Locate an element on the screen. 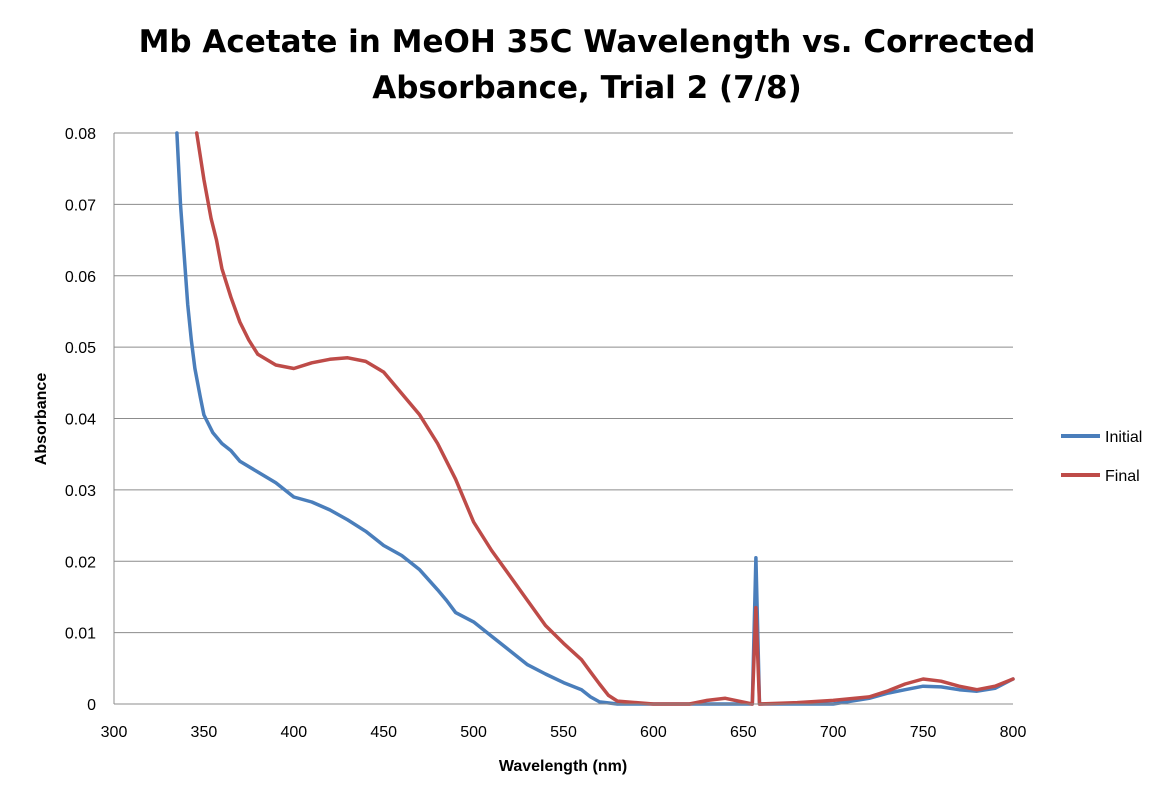 This screenshot has height=801, width=1174. x-tick-label-3: 450 is located at coordinates (383, 732).